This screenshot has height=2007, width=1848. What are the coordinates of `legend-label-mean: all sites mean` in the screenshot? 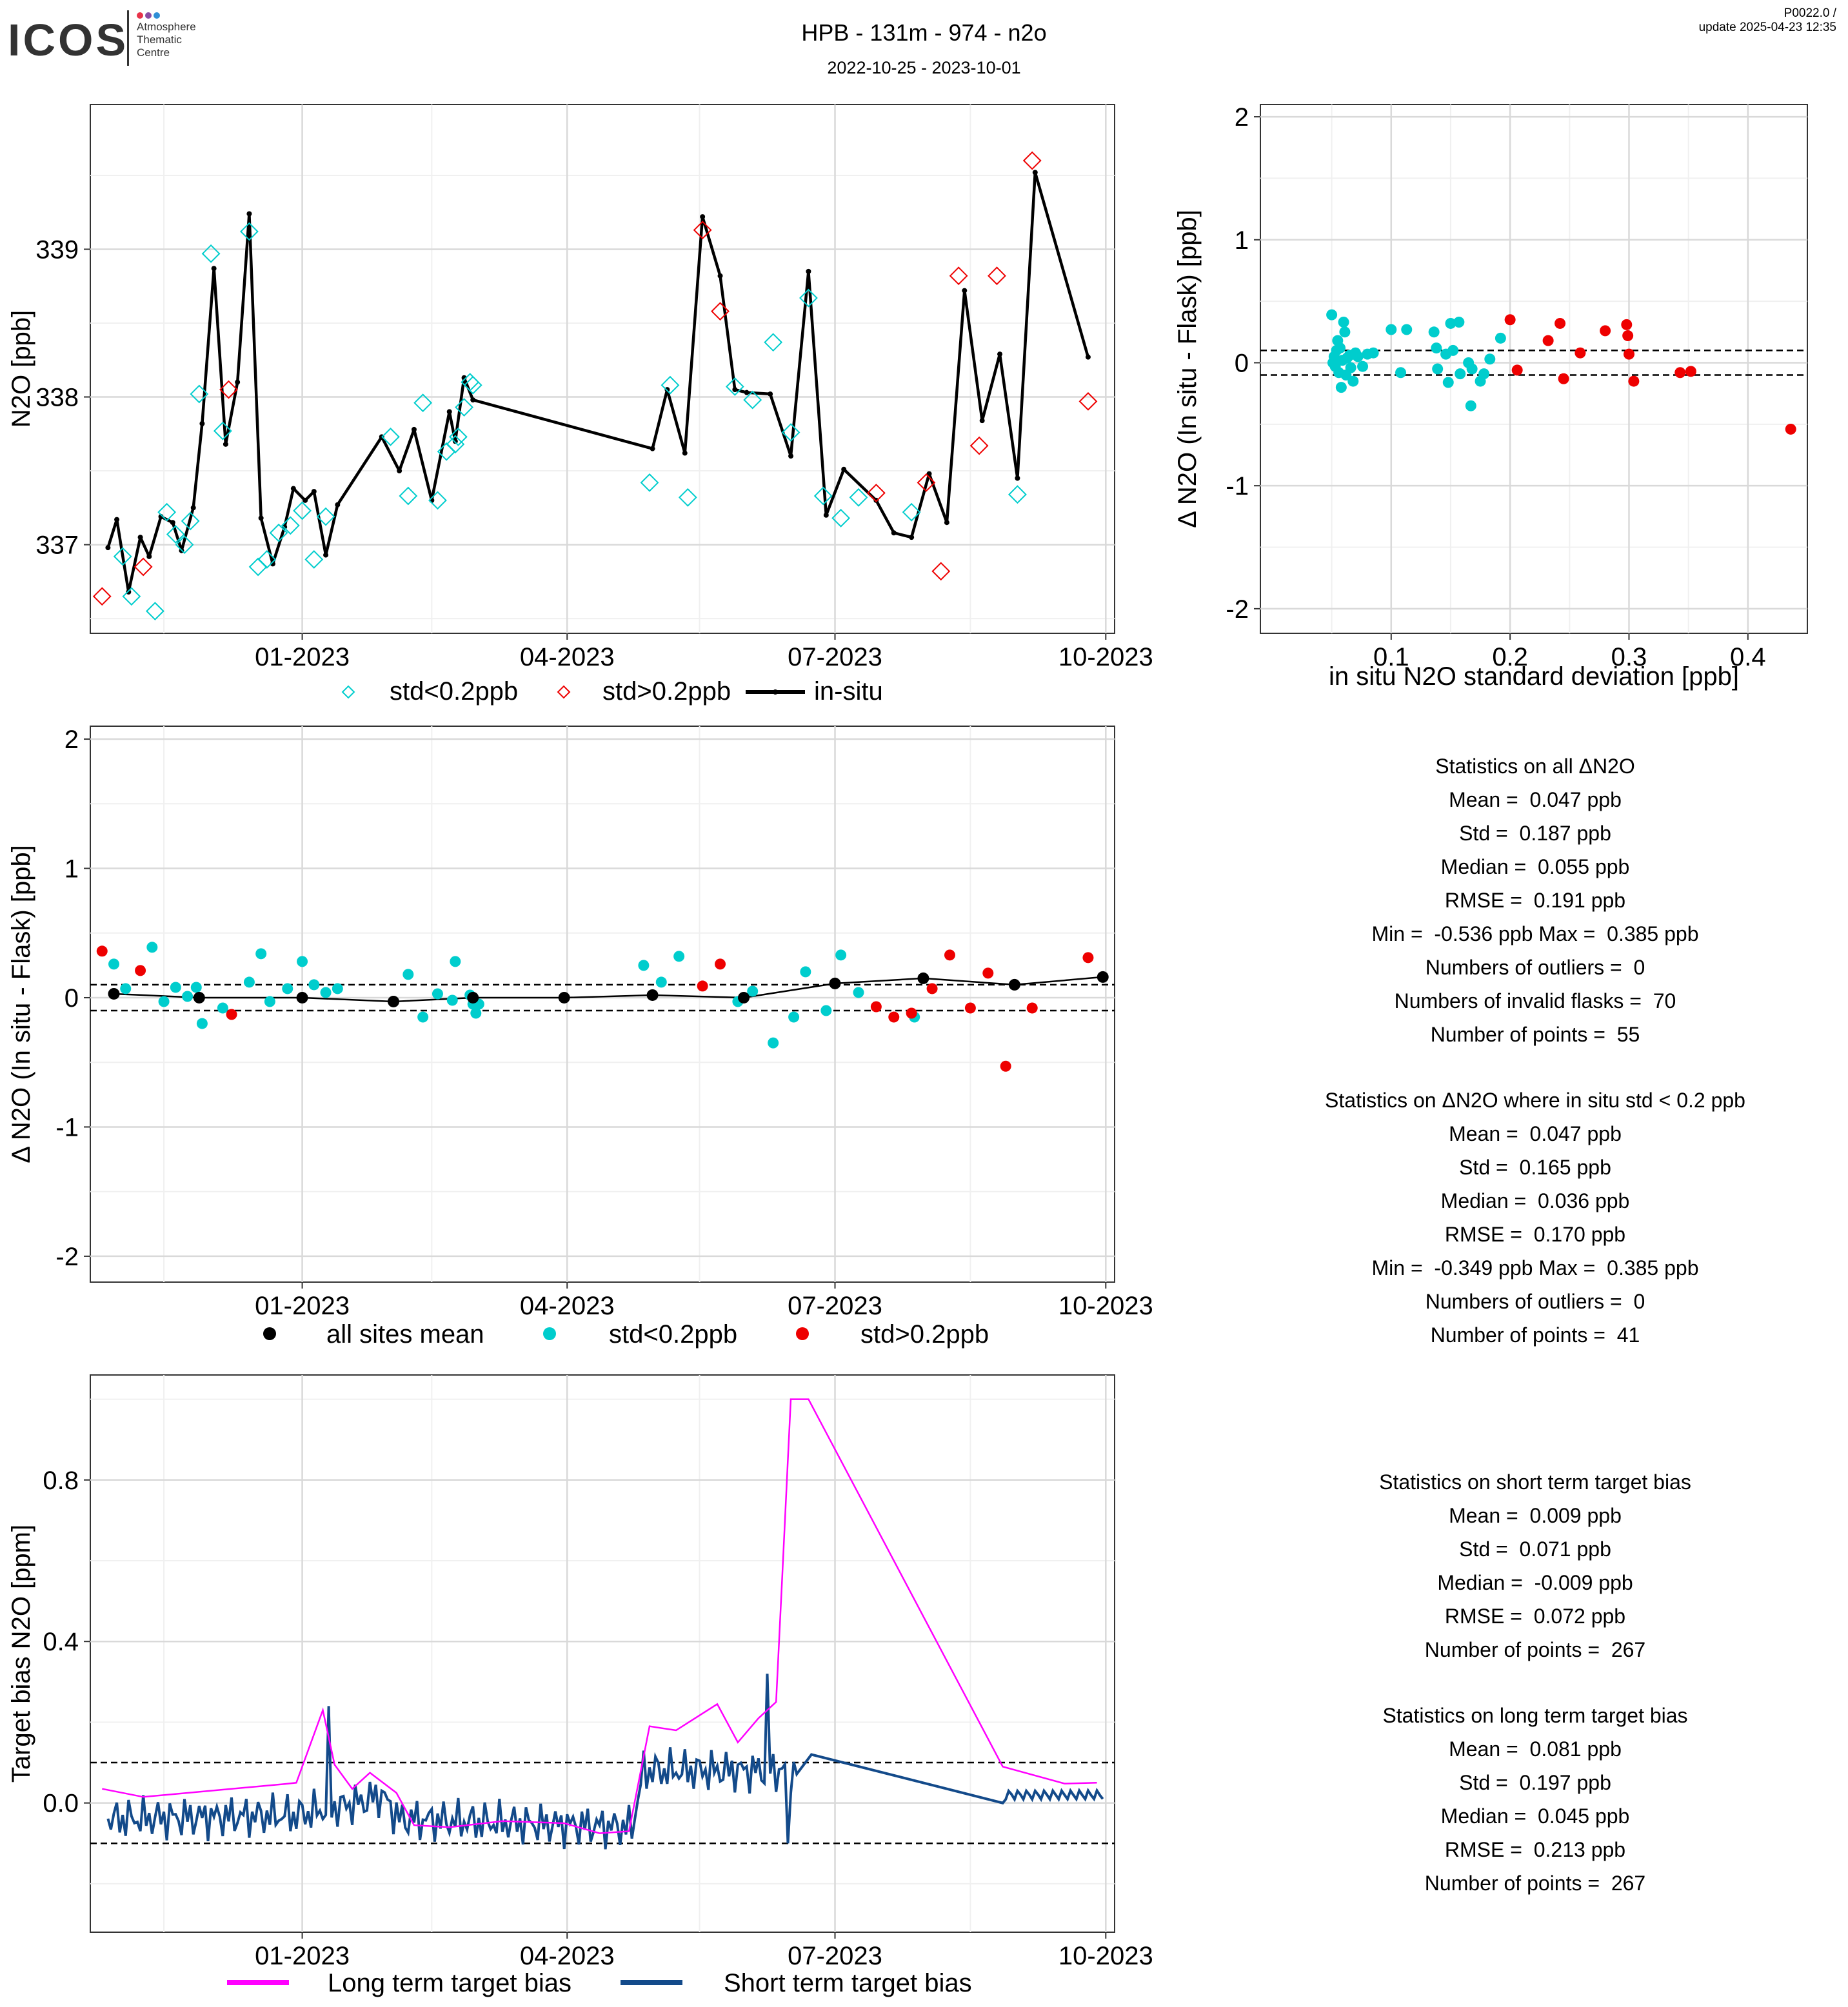 It's located at (405, 1334).